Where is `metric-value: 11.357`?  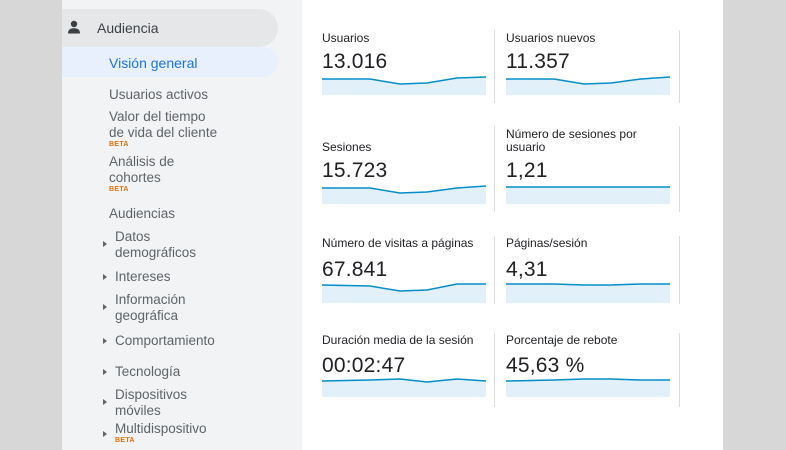 metric-value: 11.357 is located at coordinates (538, 61).